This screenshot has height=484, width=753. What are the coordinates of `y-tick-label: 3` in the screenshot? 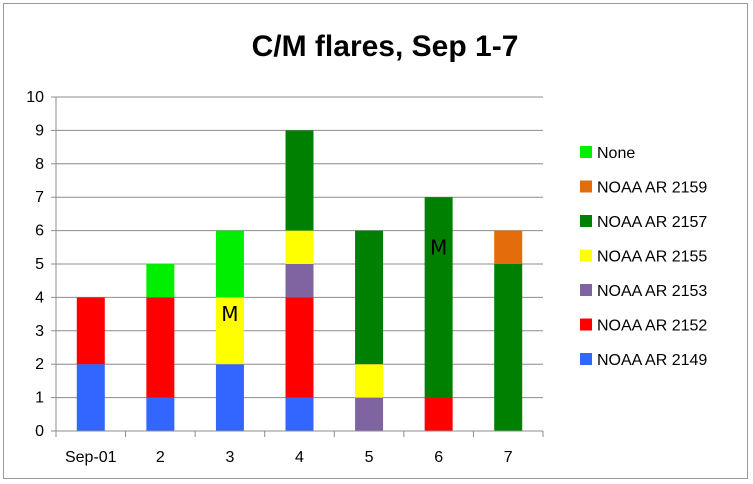 It's located at (39, 331).